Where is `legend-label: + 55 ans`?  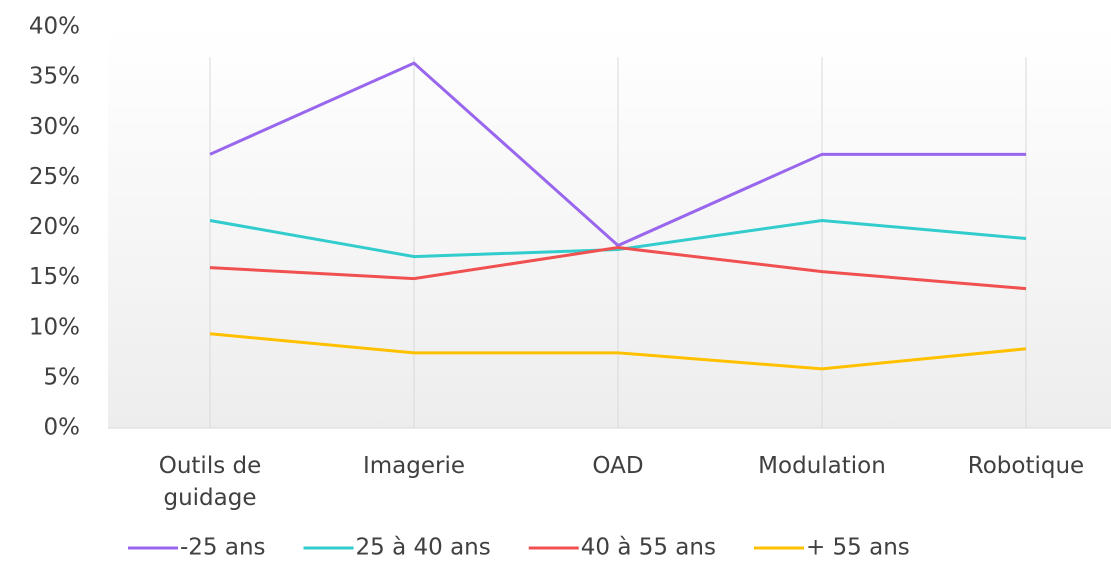 legend-label: + 55 ans is located at coordinates (858, 548).